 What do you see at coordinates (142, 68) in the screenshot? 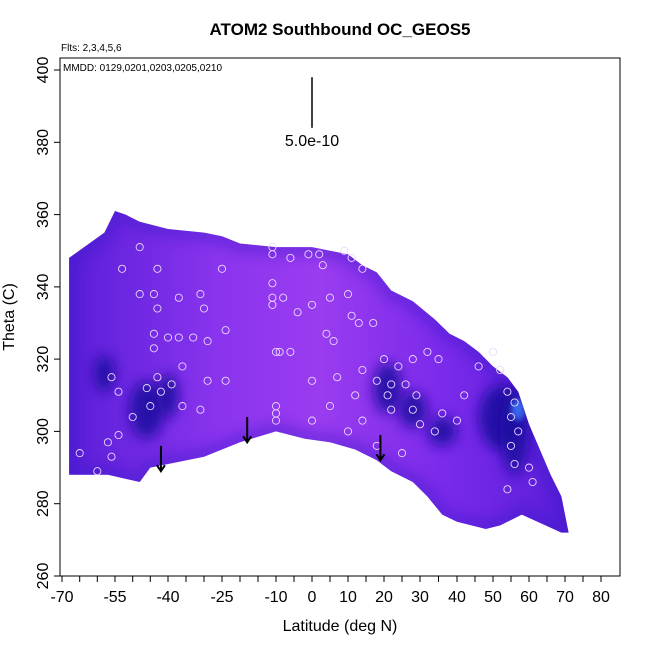
I see `dates-note: MMDD: 0129,0201,0203,0205,0210` at bounding box center [142, 68].